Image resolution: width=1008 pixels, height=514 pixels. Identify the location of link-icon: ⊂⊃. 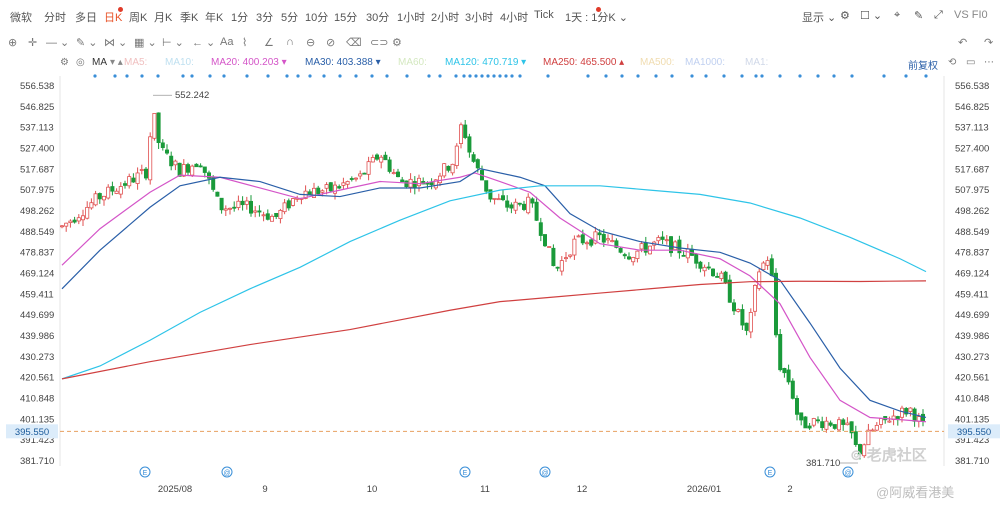
(379, 43).